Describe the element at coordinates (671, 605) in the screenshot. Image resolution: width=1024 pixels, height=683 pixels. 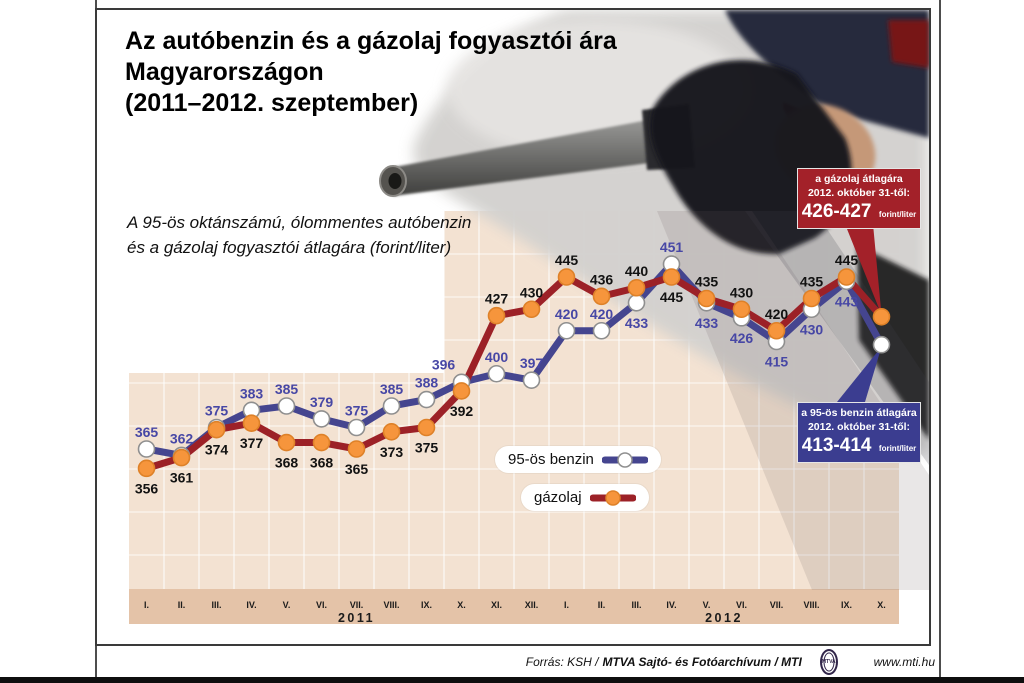
I see `month-label: IV.` at that location.